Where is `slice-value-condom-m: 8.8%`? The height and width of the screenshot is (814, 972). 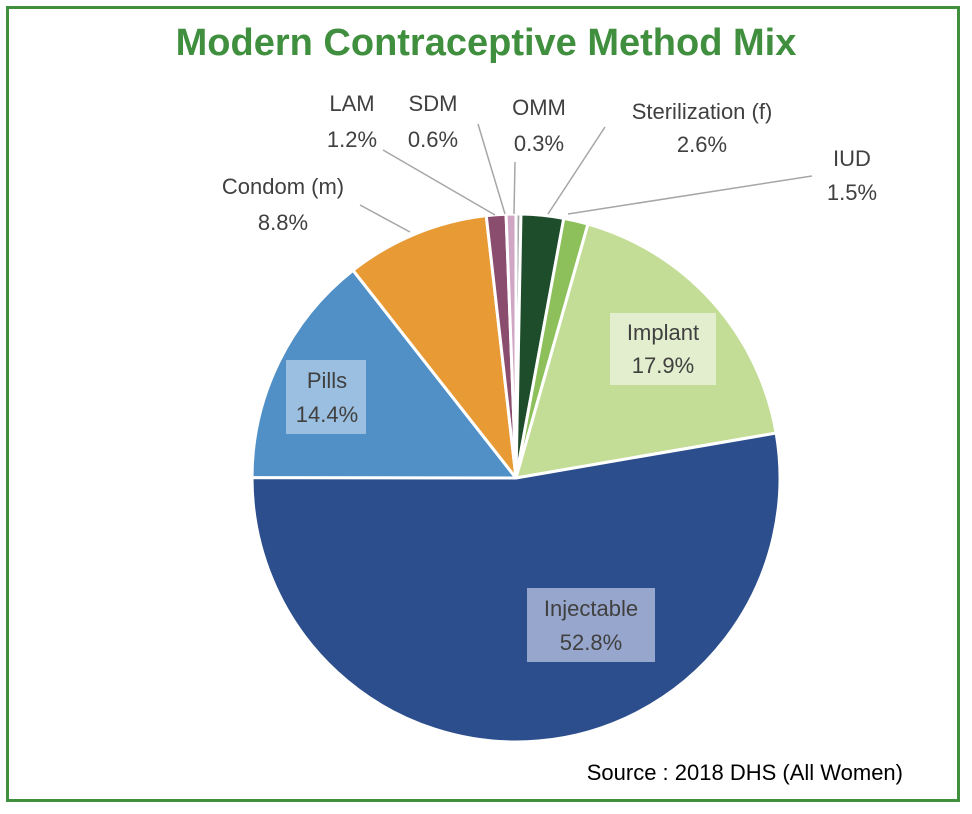
slice-value-condom-m: 8.8% is located at coordinates (283, 222).